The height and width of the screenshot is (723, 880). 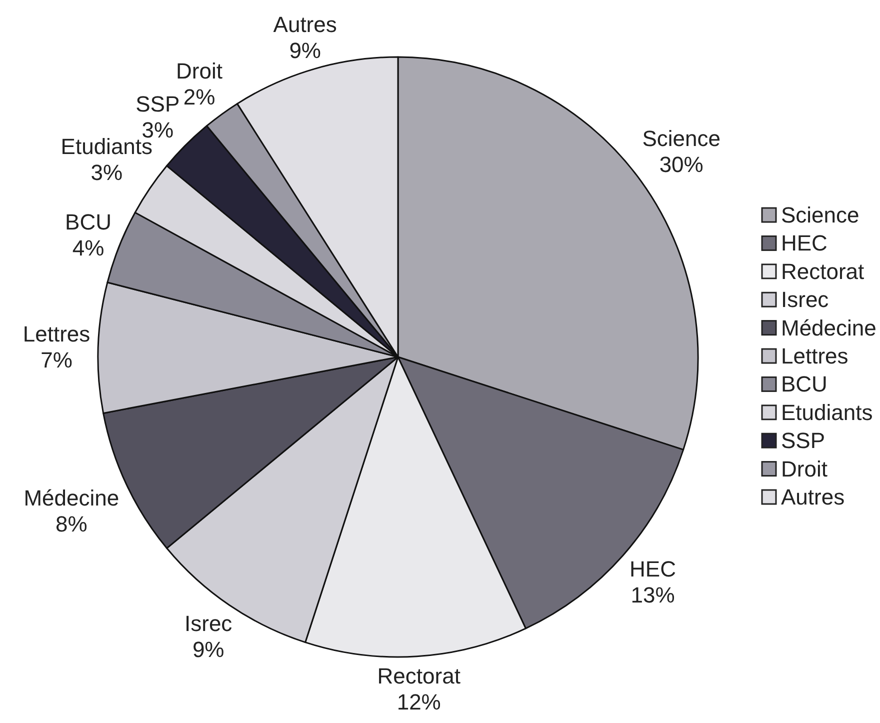 I want to click on data-label: 12%, so click(x=418, y=701).